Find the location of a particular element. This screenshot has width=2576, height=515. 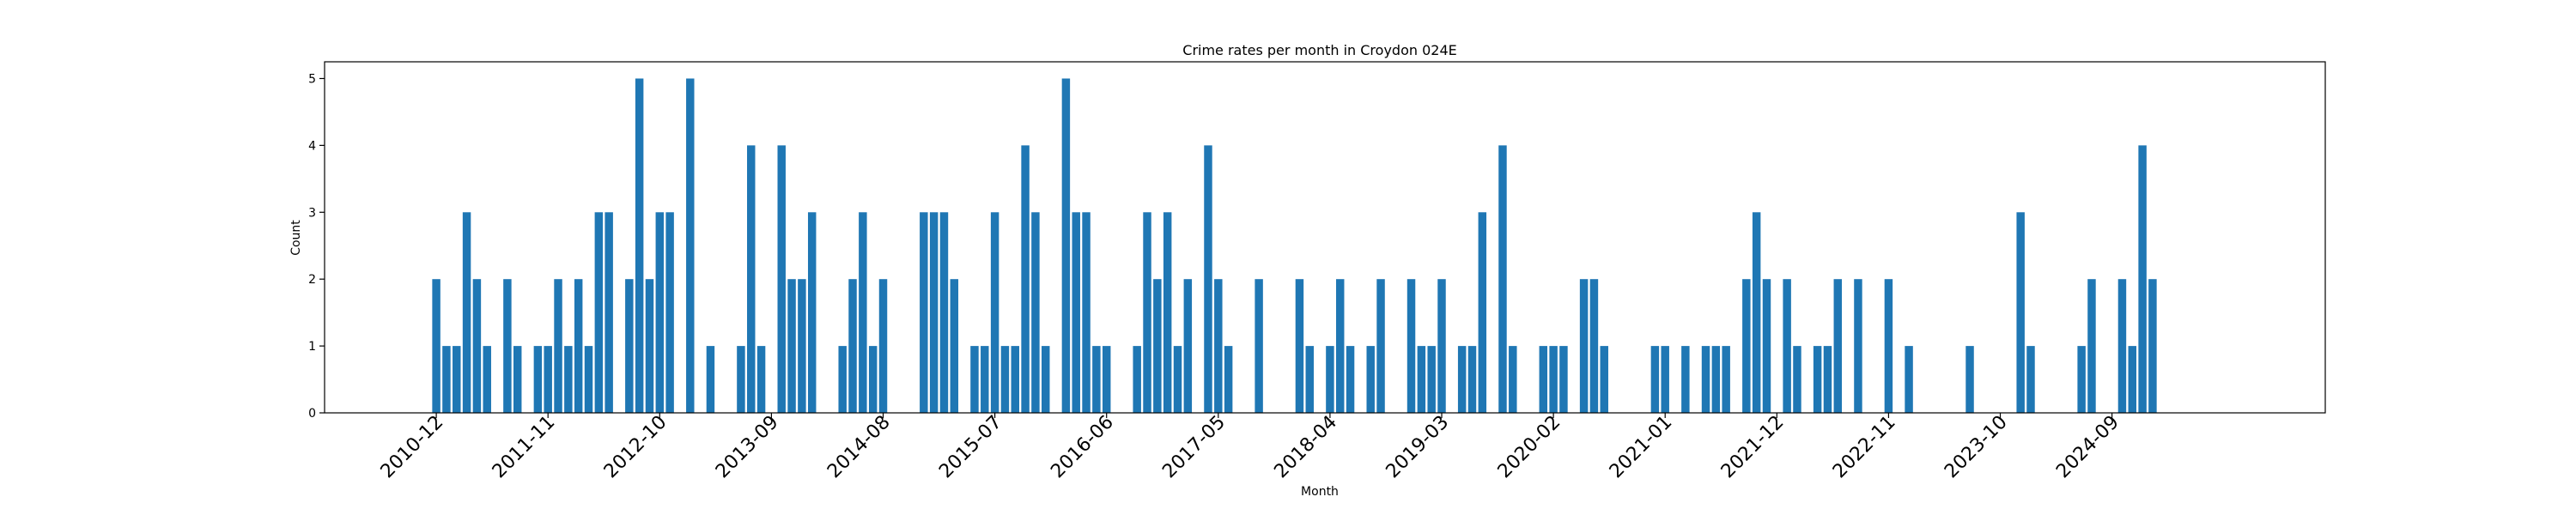

y-tick-label: 4 is located at coordinates (312, 146).